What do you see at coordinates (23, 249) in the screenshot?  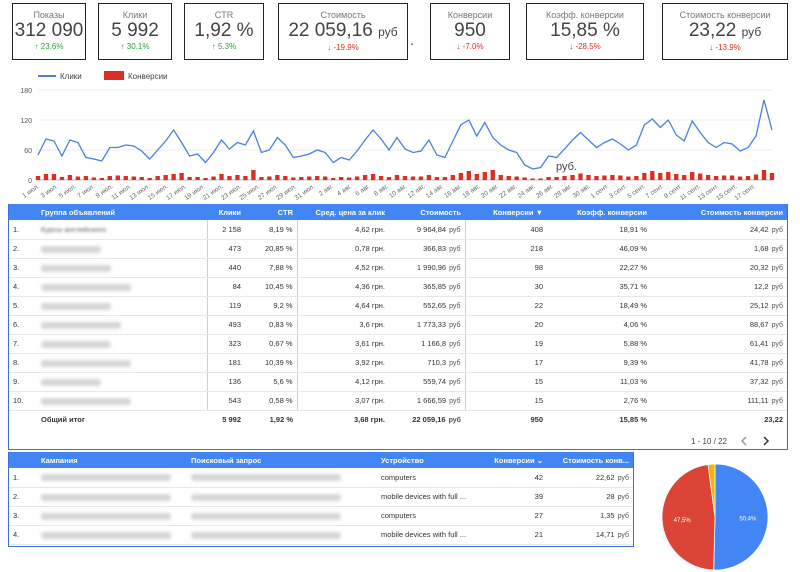 I see `row-index: 2.` at bounding box center [23, 249].